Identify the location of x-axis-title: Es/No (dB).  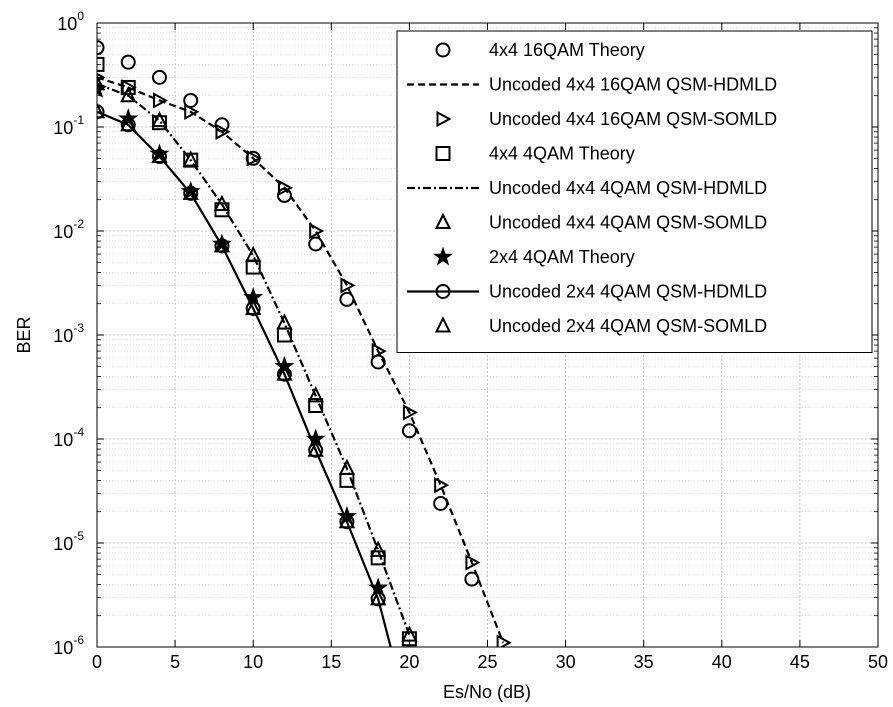
(487, 692).